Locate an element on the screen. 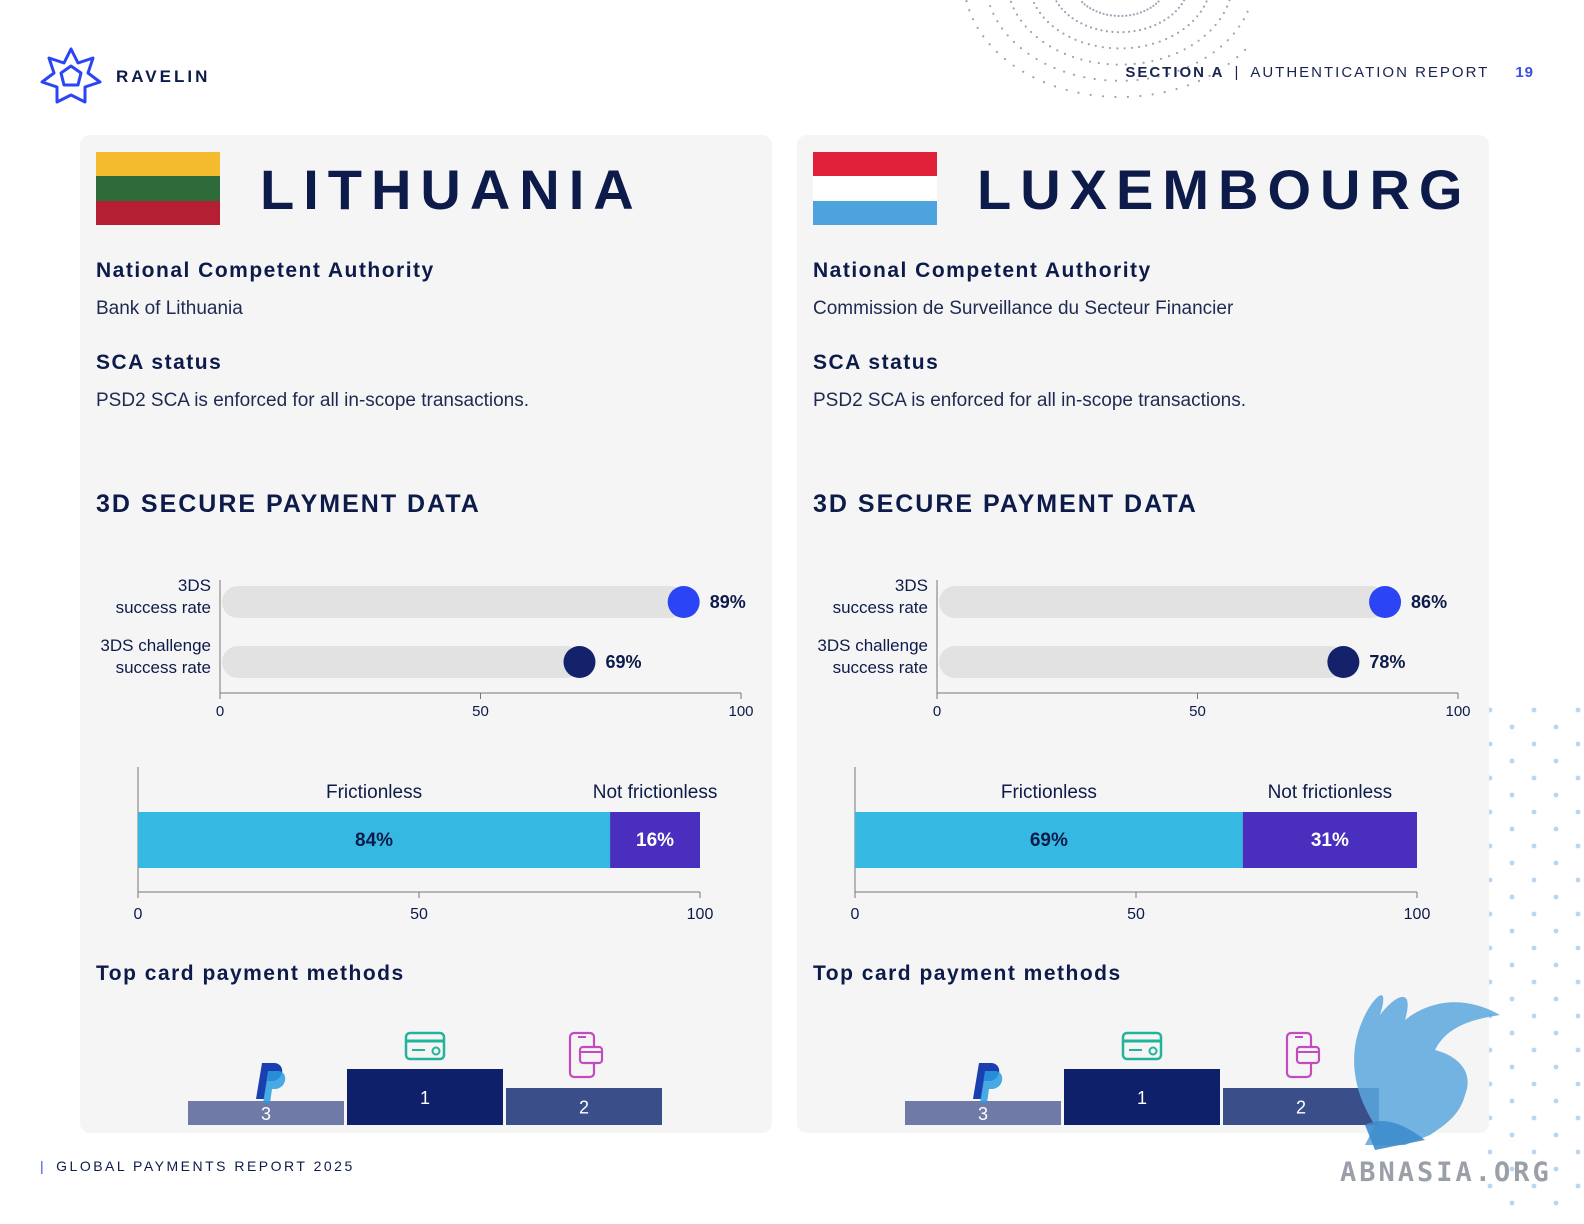 The height and width of the screenshot is (1224, 1584). brand: RAVELIN is located at coordinates (125, 77).